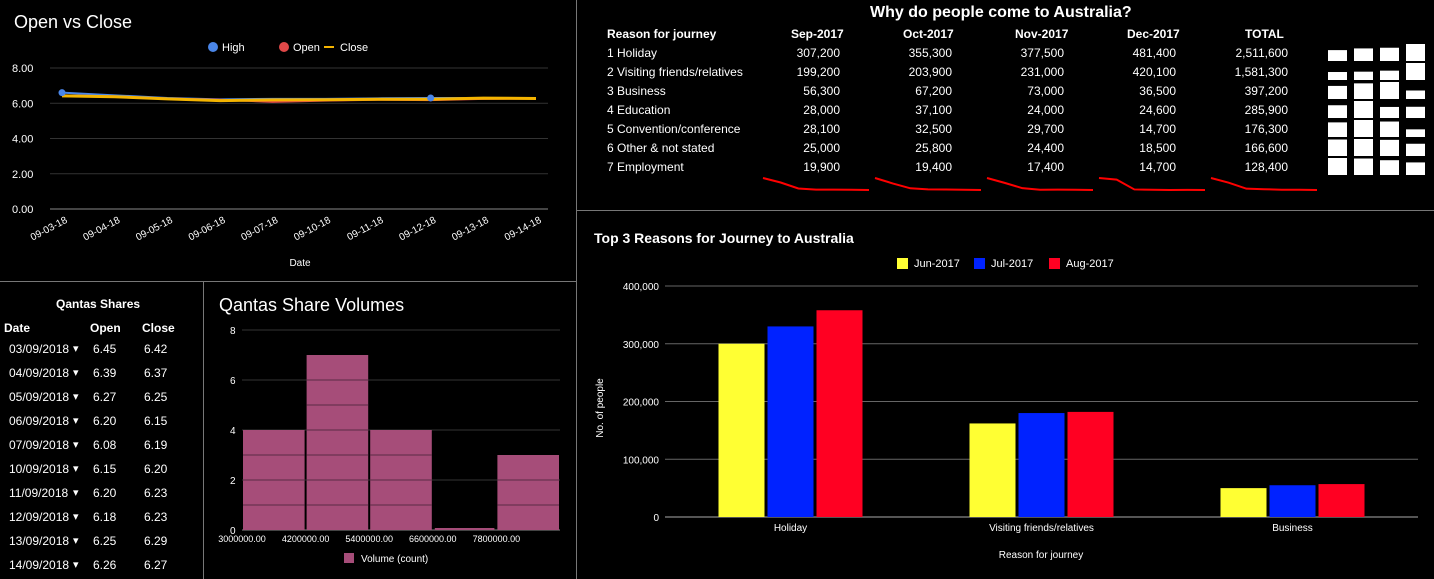 Image resolution: width=1434 pixels, height=579 pixels. Describe the element at coordinates (207, 229) in the screenshot. I see `x-tick-label: 09-06-18` at that location.